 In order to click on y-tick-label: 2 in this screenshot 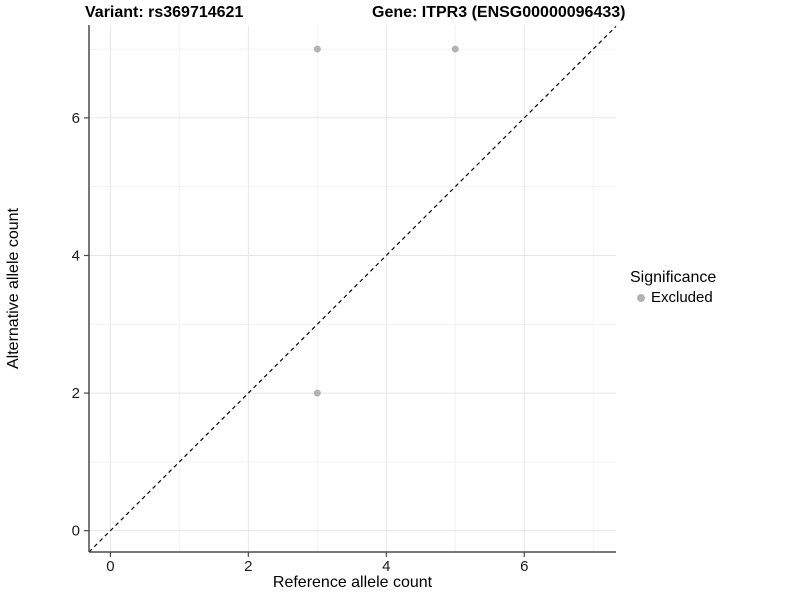, I will do `click(76, 393)`.